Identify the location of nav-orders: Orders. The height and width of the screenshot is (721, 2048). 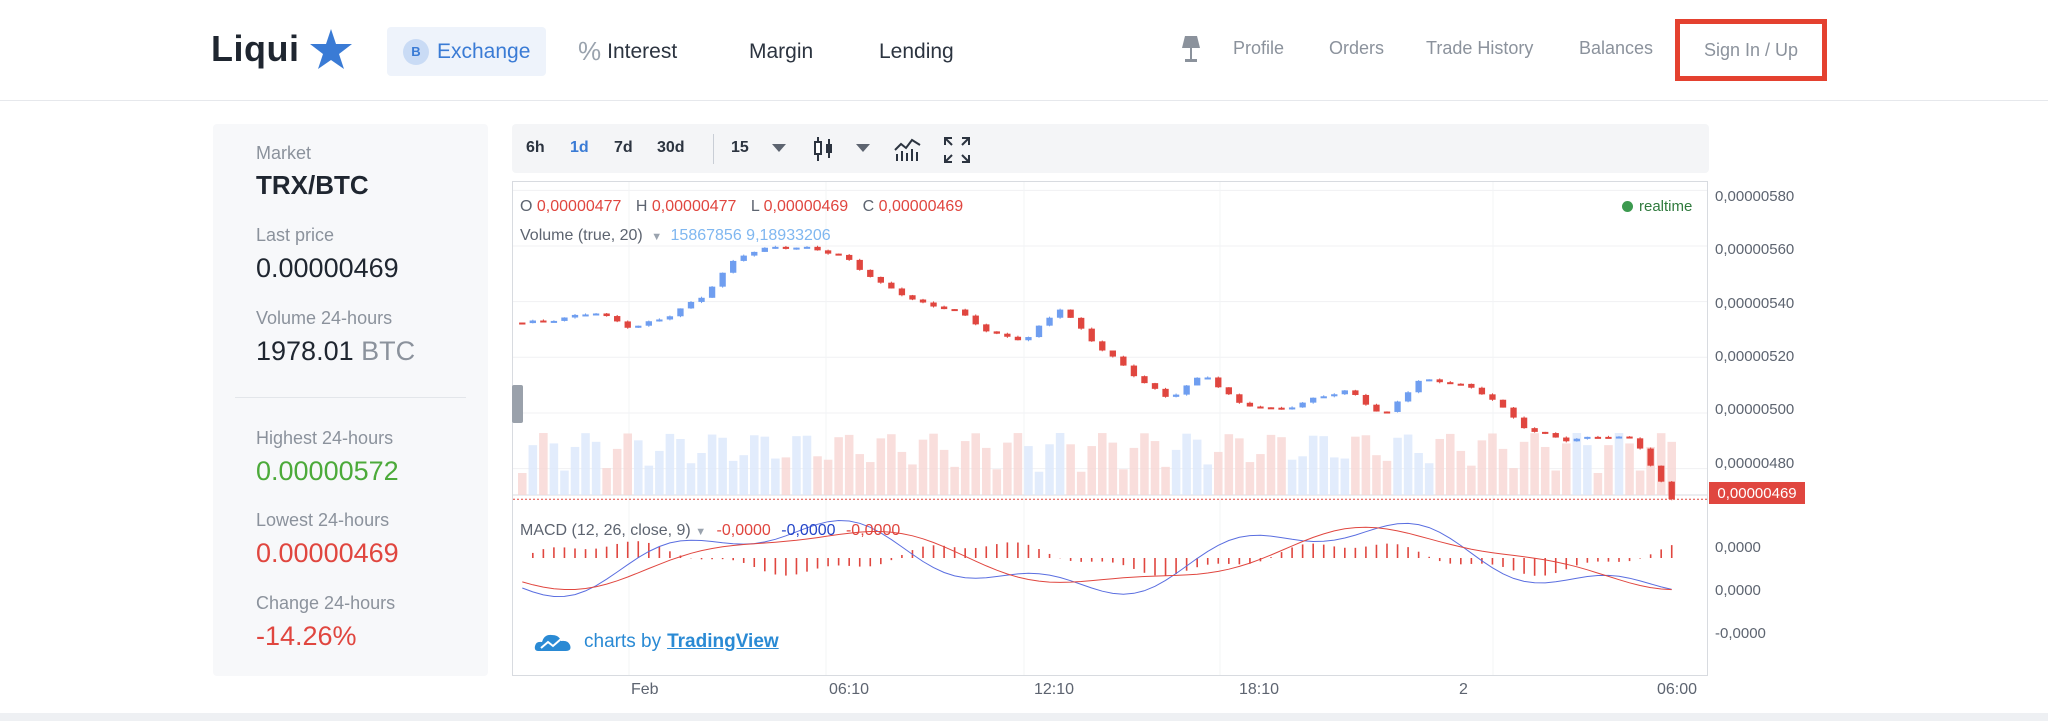
(1357, 48).